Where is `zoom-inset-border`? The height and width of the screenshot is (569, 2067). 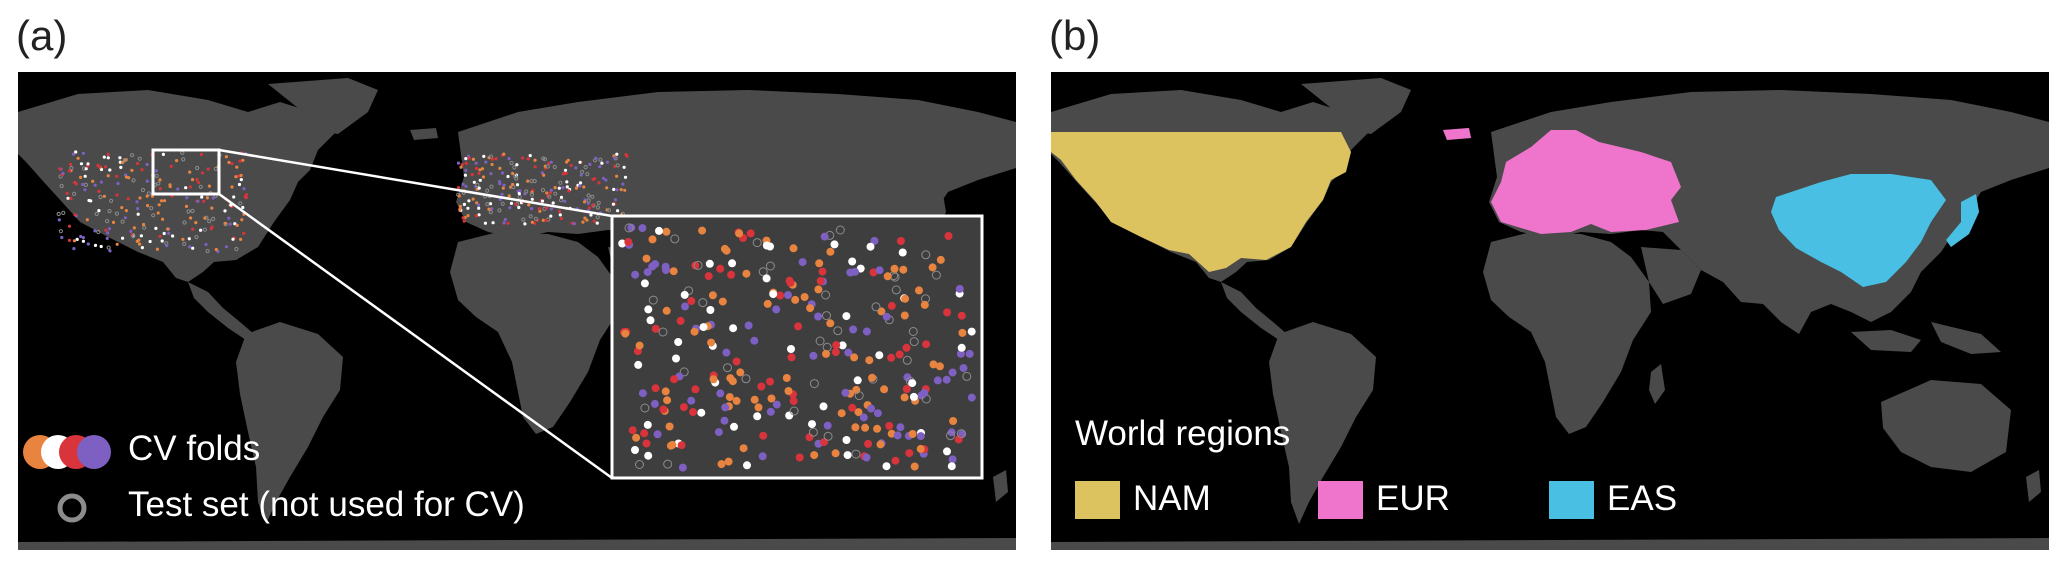
zoom-inset-border is located at coordinates (797, 347).